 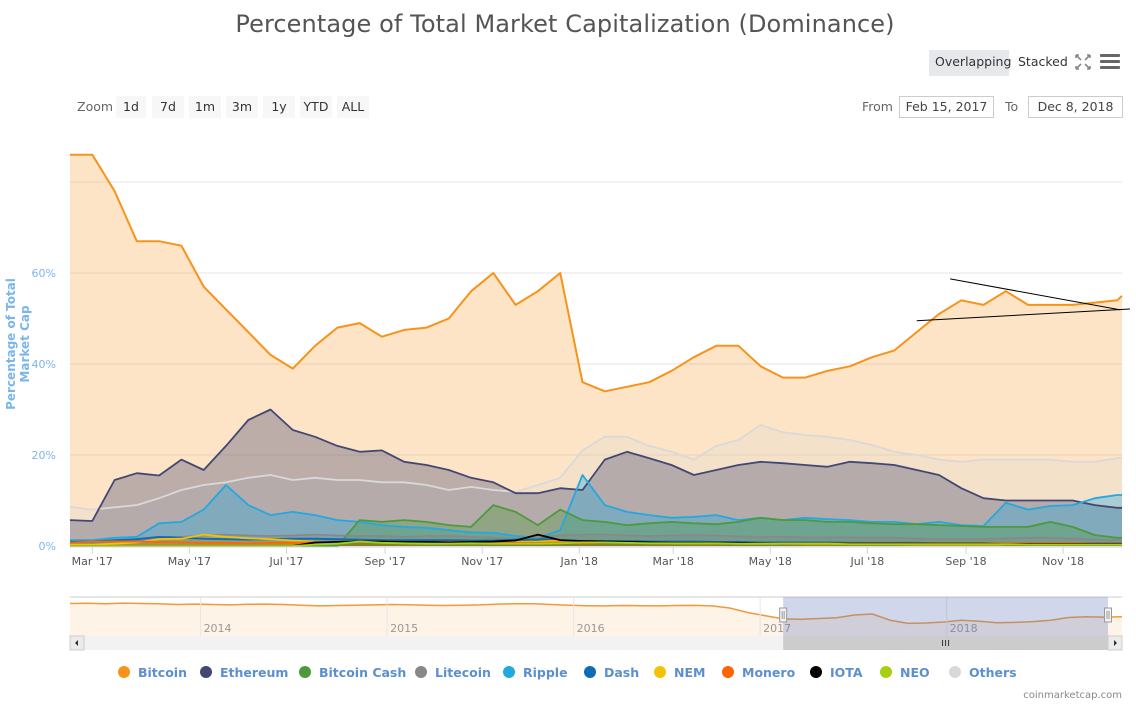 I want to click on y-tick-label: 40%, so click(x=44, y=364).